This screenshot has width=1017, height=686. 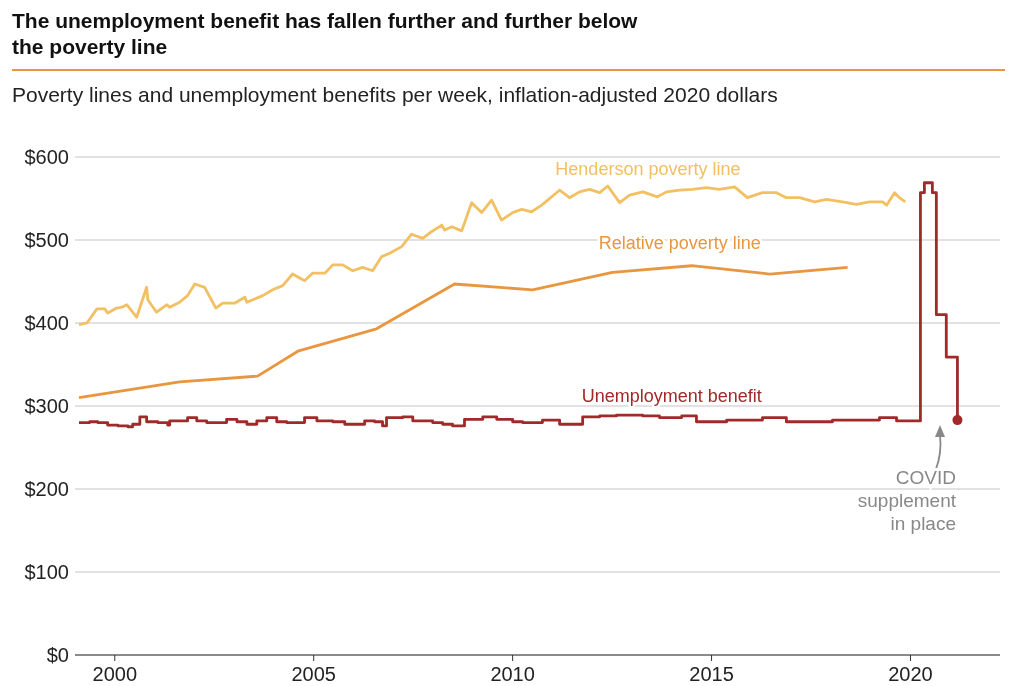 What do you see at coordinates (313, 674) in the screenshot?
I see `x-tick-label: 2005` at bounding box center [313, 674].